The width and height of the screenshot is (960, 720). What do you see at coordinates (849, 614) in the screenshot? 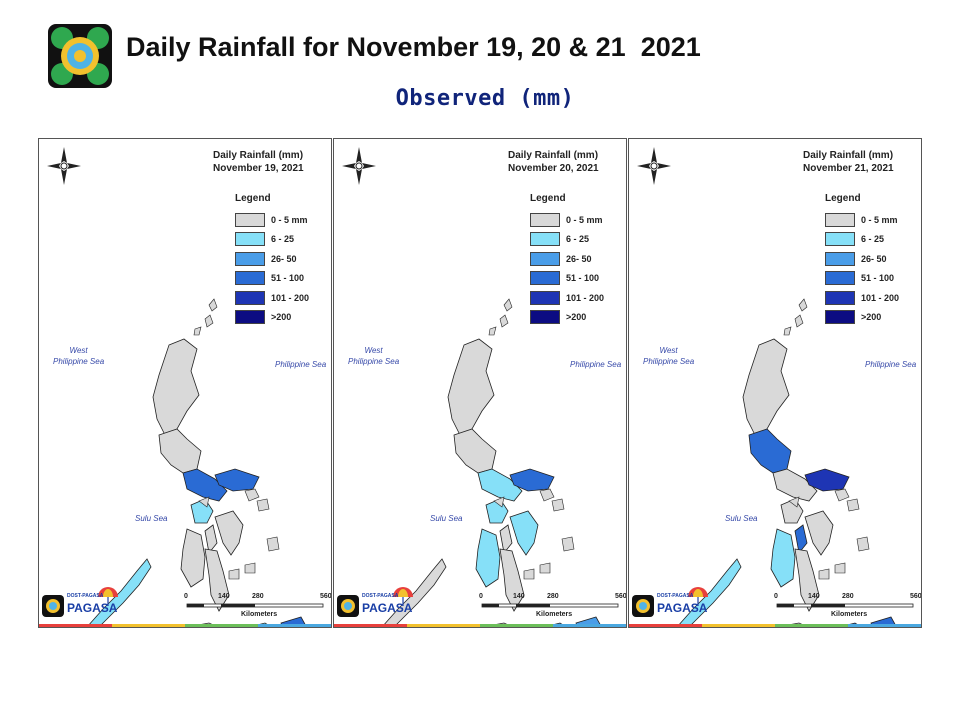
I see `scale-unit-label: Kilometers` at bounding box center [849, 614].